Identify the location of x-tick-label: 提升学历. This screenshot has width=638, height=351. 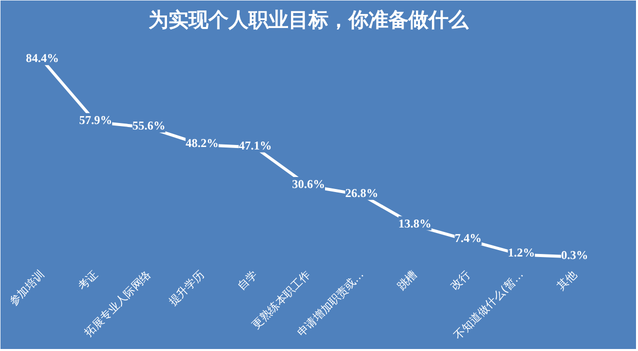
(186, 288).